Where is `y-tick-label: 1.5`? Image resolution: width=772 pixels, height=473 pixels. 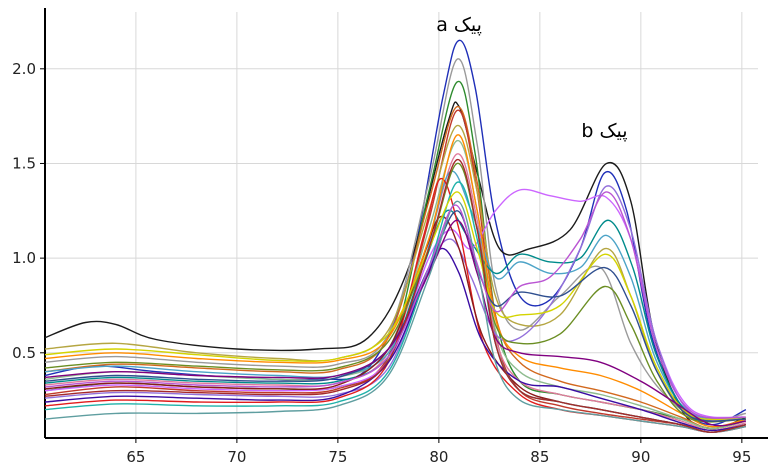
y-tick-label: 1.5 is located at coordinates (24, 163).